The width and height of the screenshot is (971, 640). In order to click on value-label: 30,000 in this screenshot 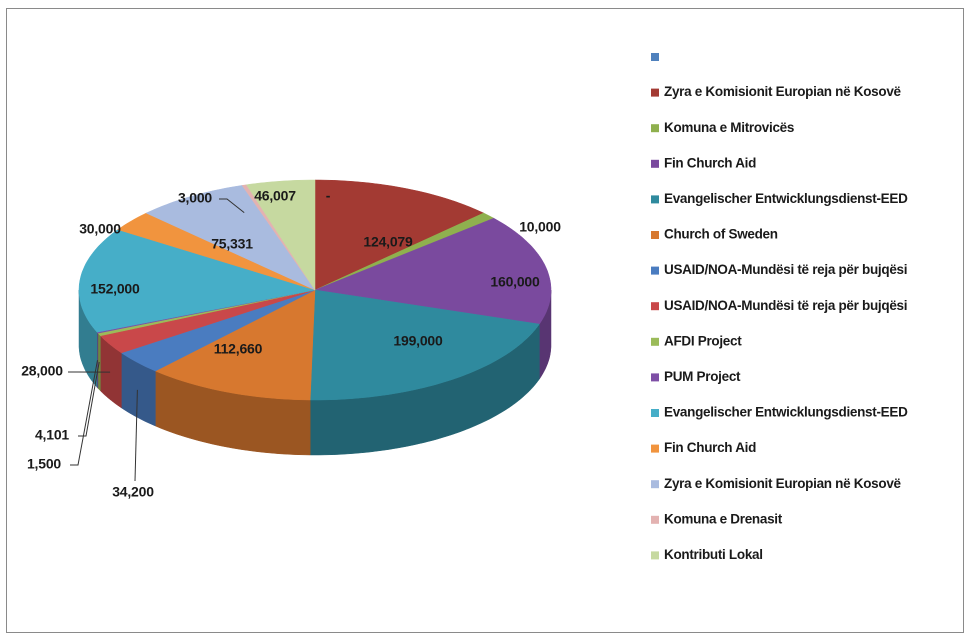, I will do `click(100, 229)`.